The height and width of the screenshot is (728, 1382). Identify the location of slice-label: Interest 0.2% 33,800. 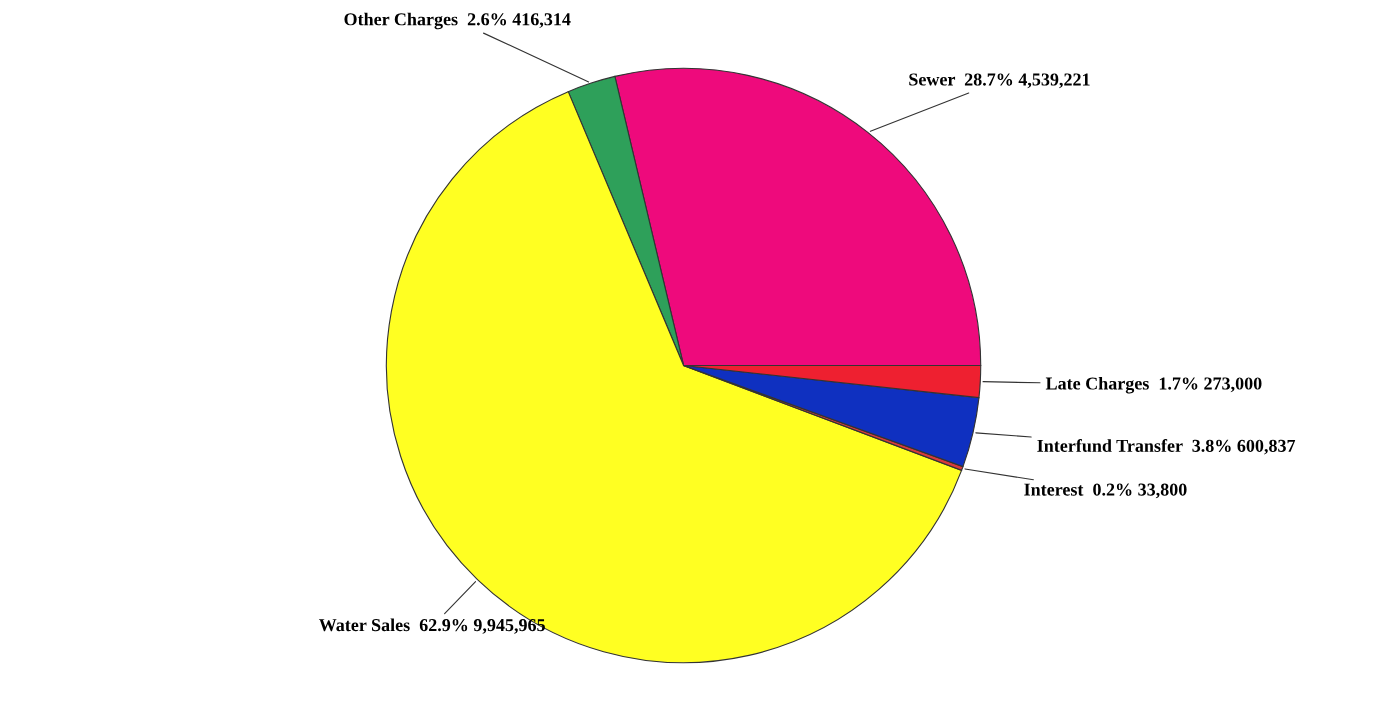
(1105, 491).